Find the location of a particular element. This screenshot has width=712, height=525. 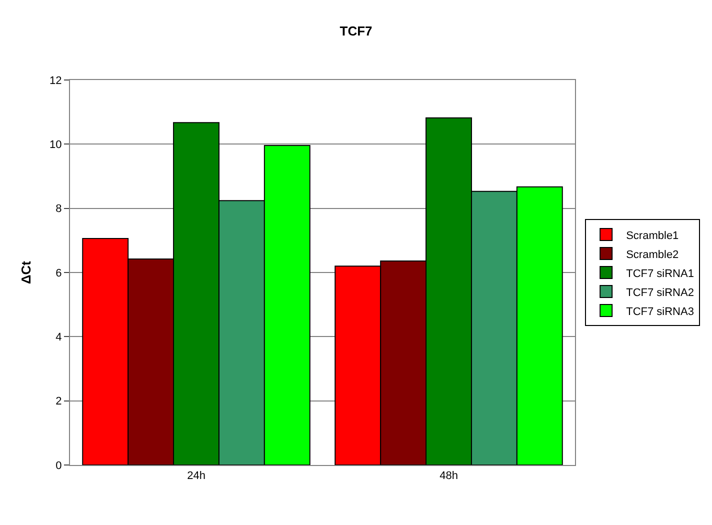

legend-label: TCF7 siRNA3 is located at coordinates (660, 312).